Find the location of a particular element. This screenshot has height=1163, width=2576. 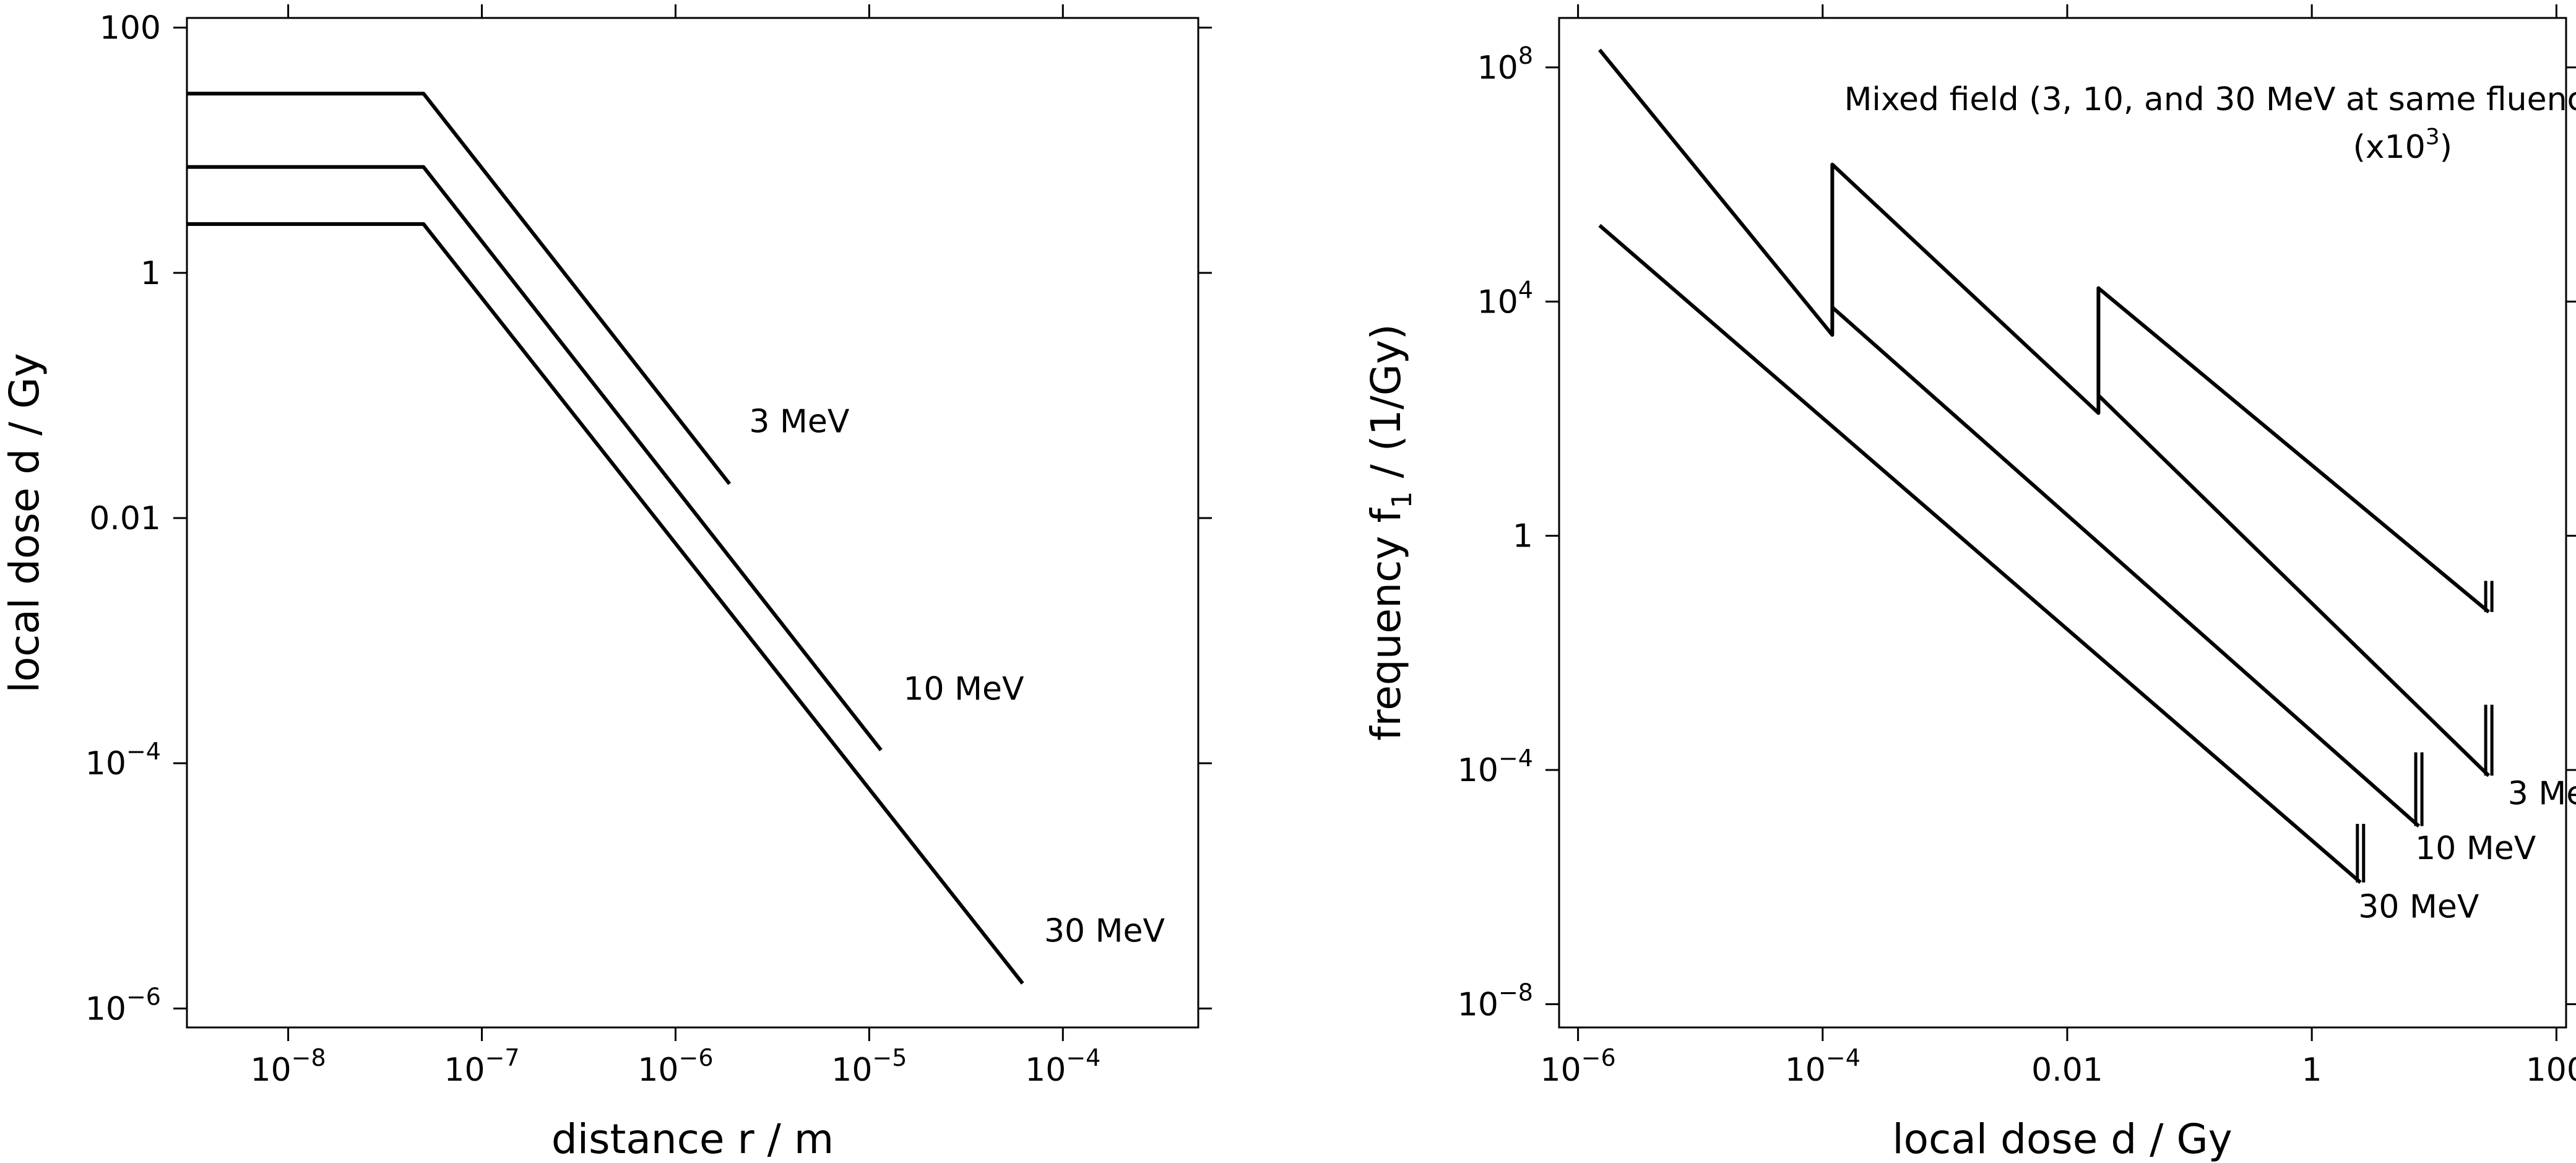

right-x-tick-label-exp: −6 is located at coordinates (1598, 1057).